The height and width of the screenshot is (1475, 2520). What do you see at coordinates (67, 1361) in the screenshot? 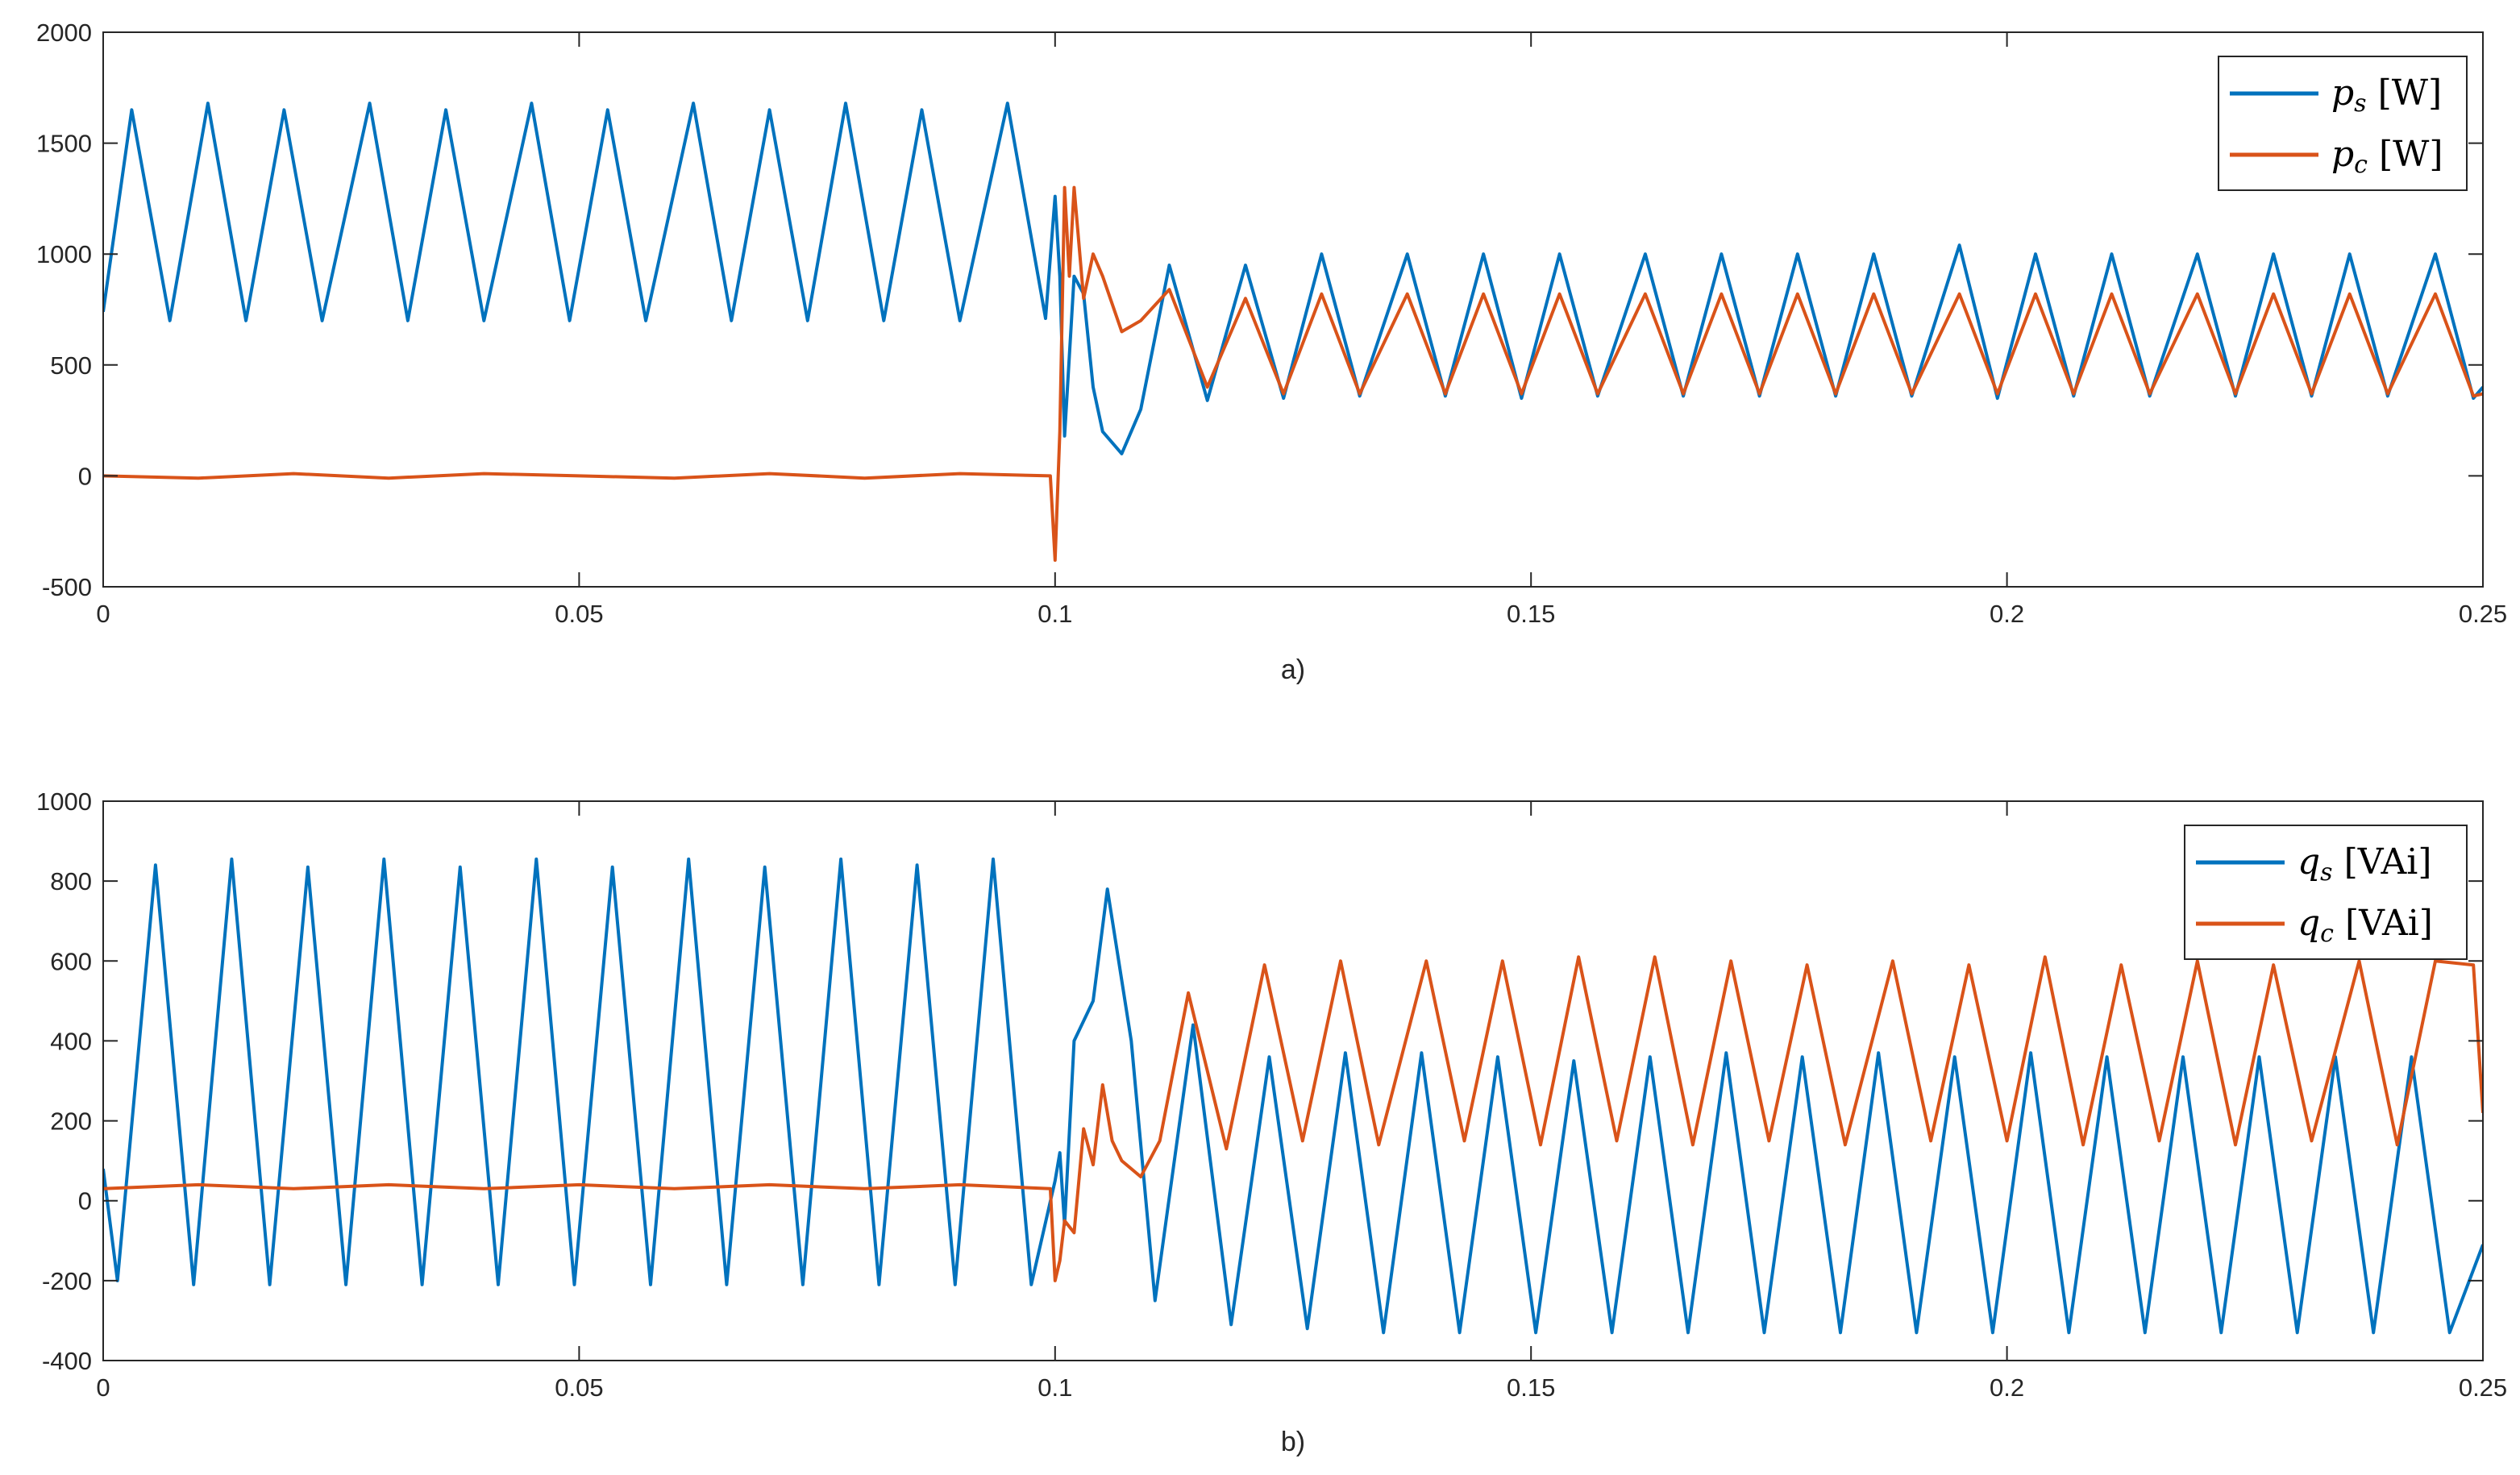
I see `y-tick-label: -400` at bounding box center [67, 1361].